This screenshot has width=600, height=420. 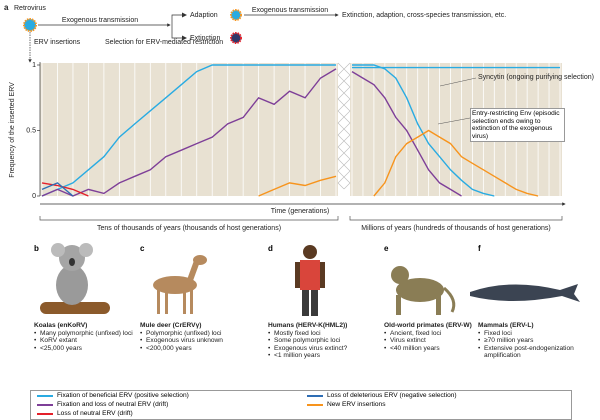 What do you see at coordinates (30, 8) in the screenshot?
I see `label: Retrovirus` at bounding box center [30, 8].